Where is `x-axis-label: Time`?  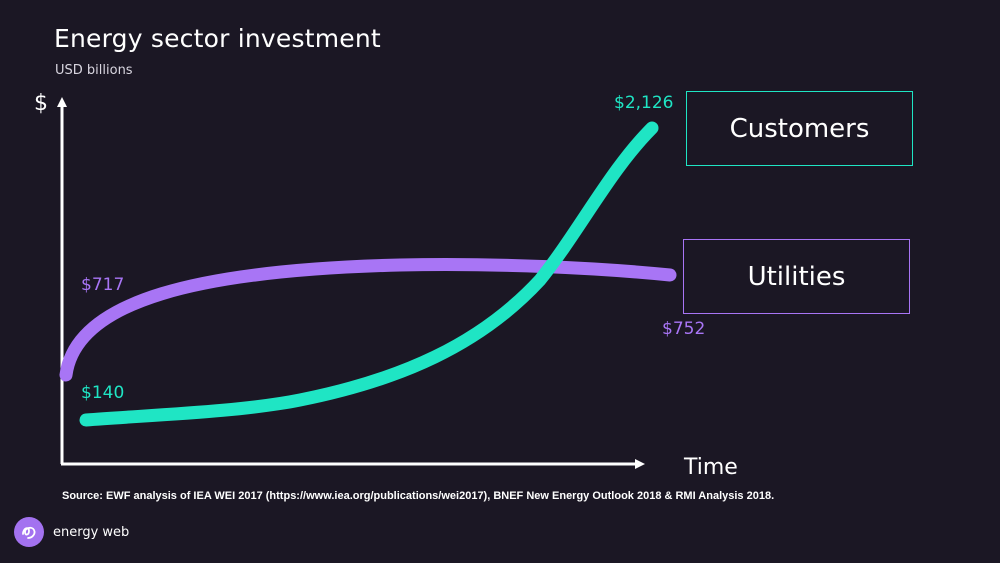 x-axis-label: Time is located at coordinates (710, 467).